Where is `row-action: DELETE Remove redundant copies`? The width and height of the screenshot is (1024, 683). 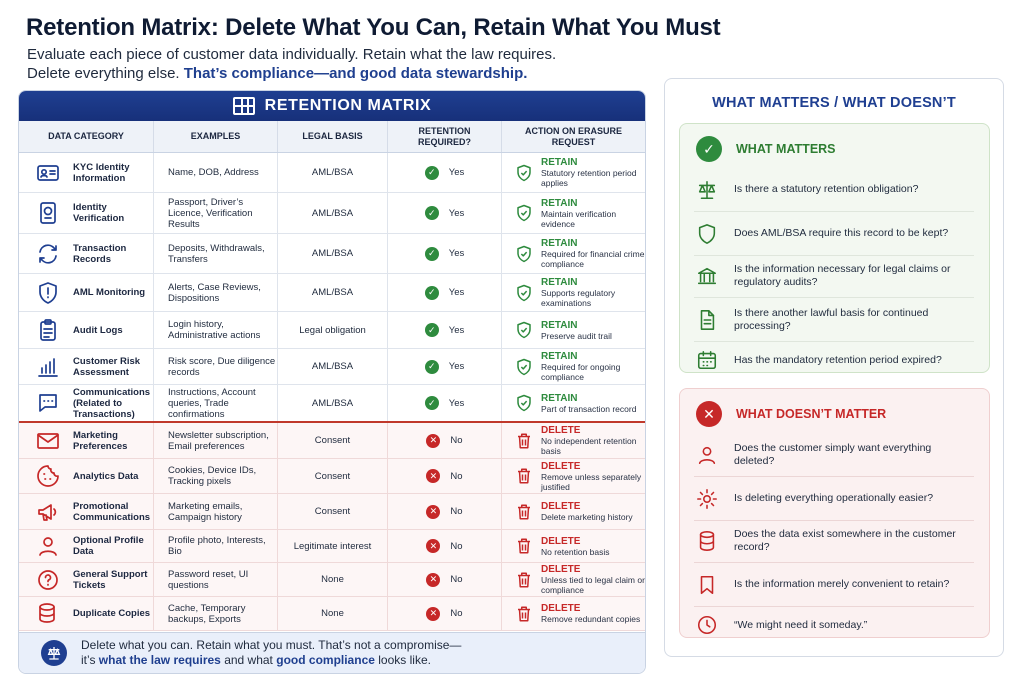 row-action: DELETE Remove redundant copies is located at coordinates (573, 613).